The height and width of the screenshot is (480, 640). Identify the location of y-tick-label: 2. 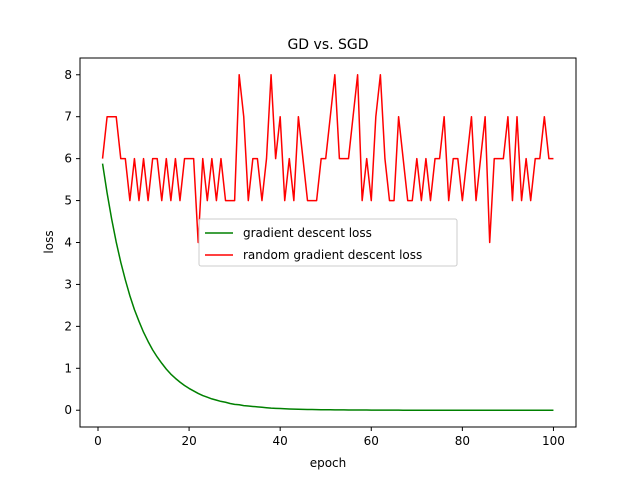
(68, 326).